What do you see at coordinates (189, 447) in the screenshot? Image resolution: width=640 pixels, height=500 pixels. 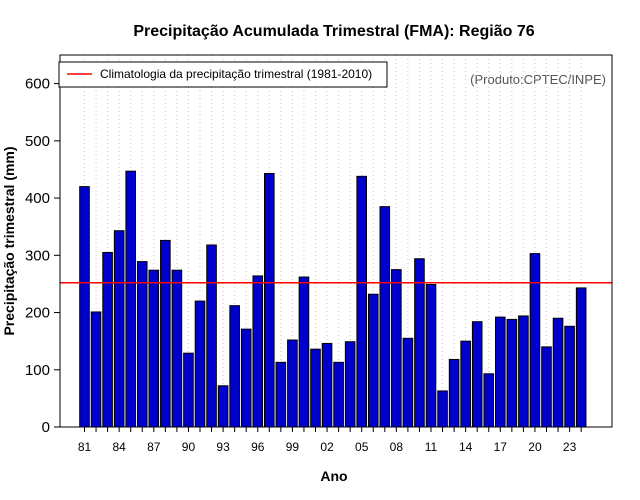 I see `x-tick-label-90: 90` at bounding box center [189, 447].